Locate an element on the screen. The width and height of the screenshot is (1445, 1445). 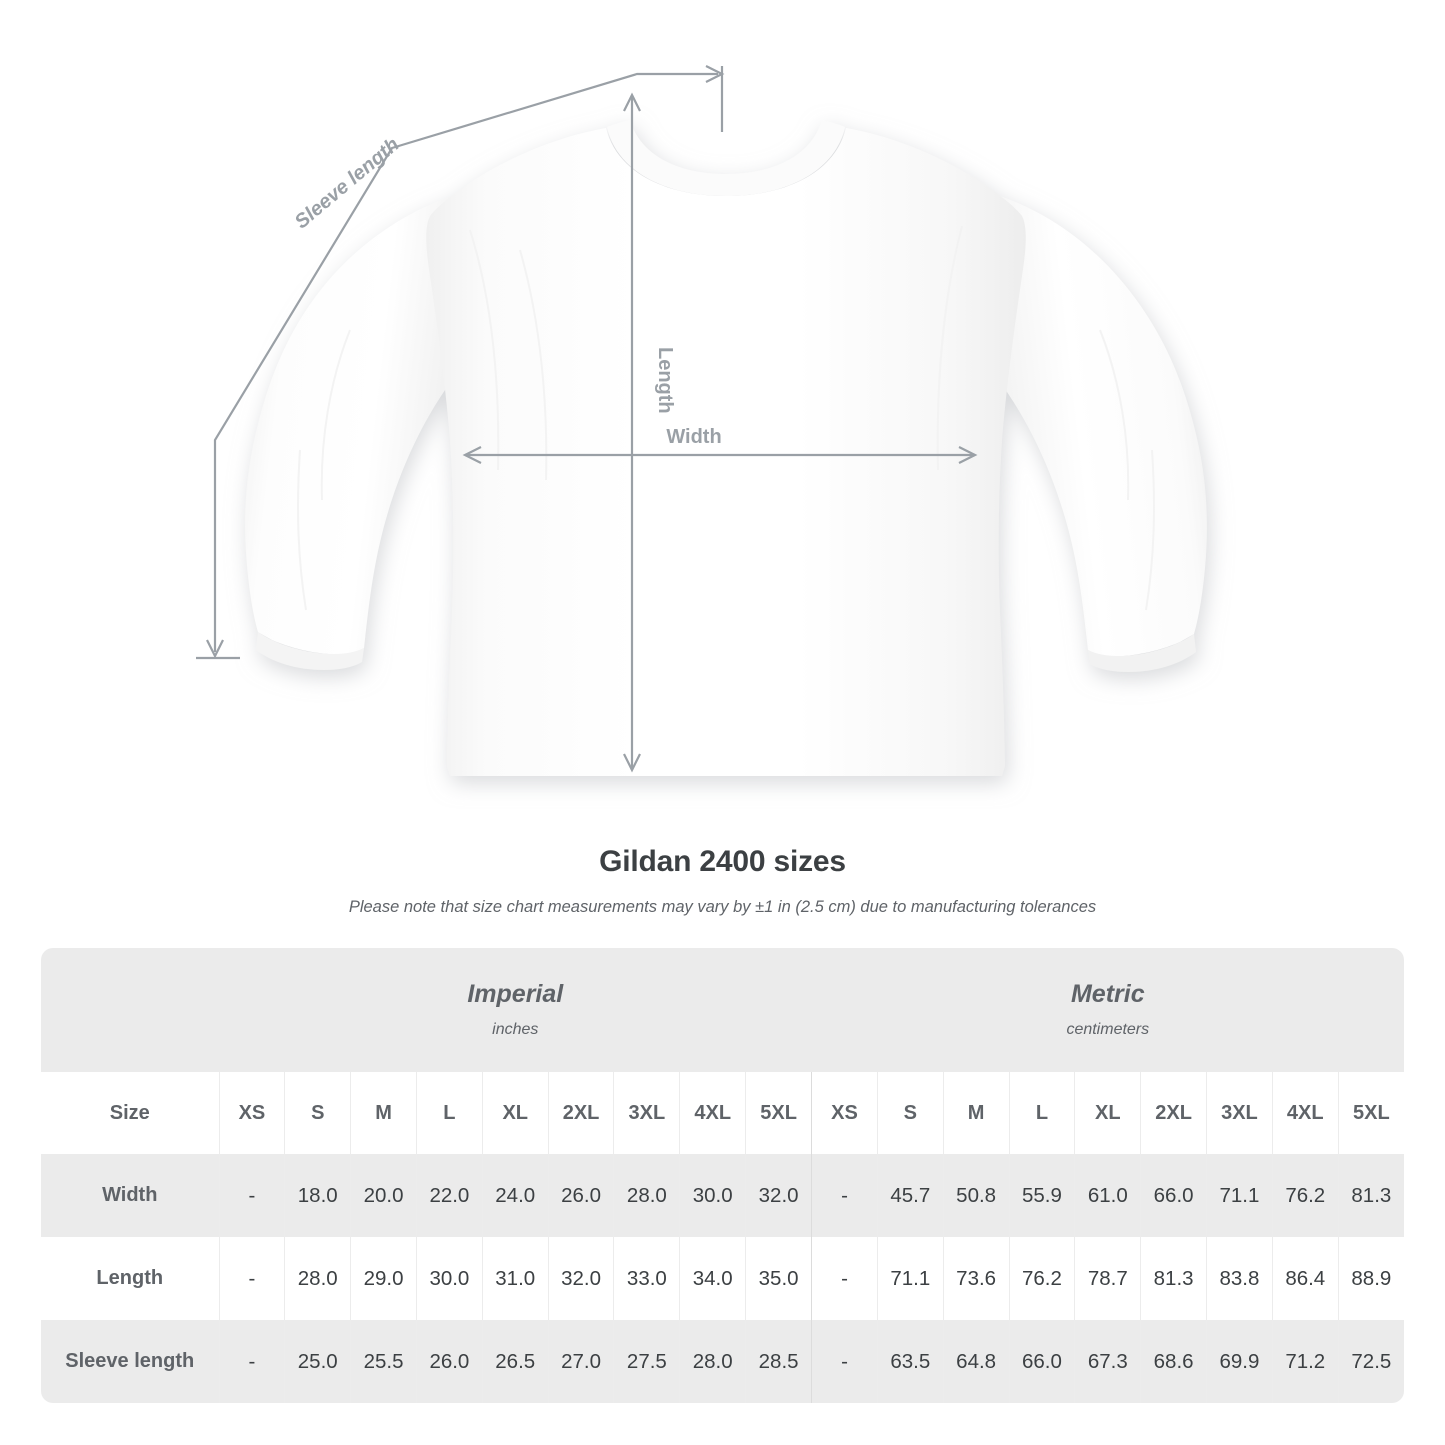
cell-width-imperial-m: 20.0 is located at coordinates (383, 1195).